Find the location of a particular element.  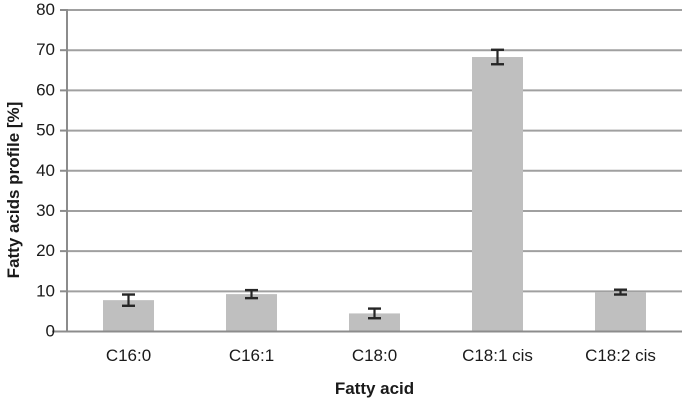

x-category-label: C18:1 cis is located at coordinates (497, 355).